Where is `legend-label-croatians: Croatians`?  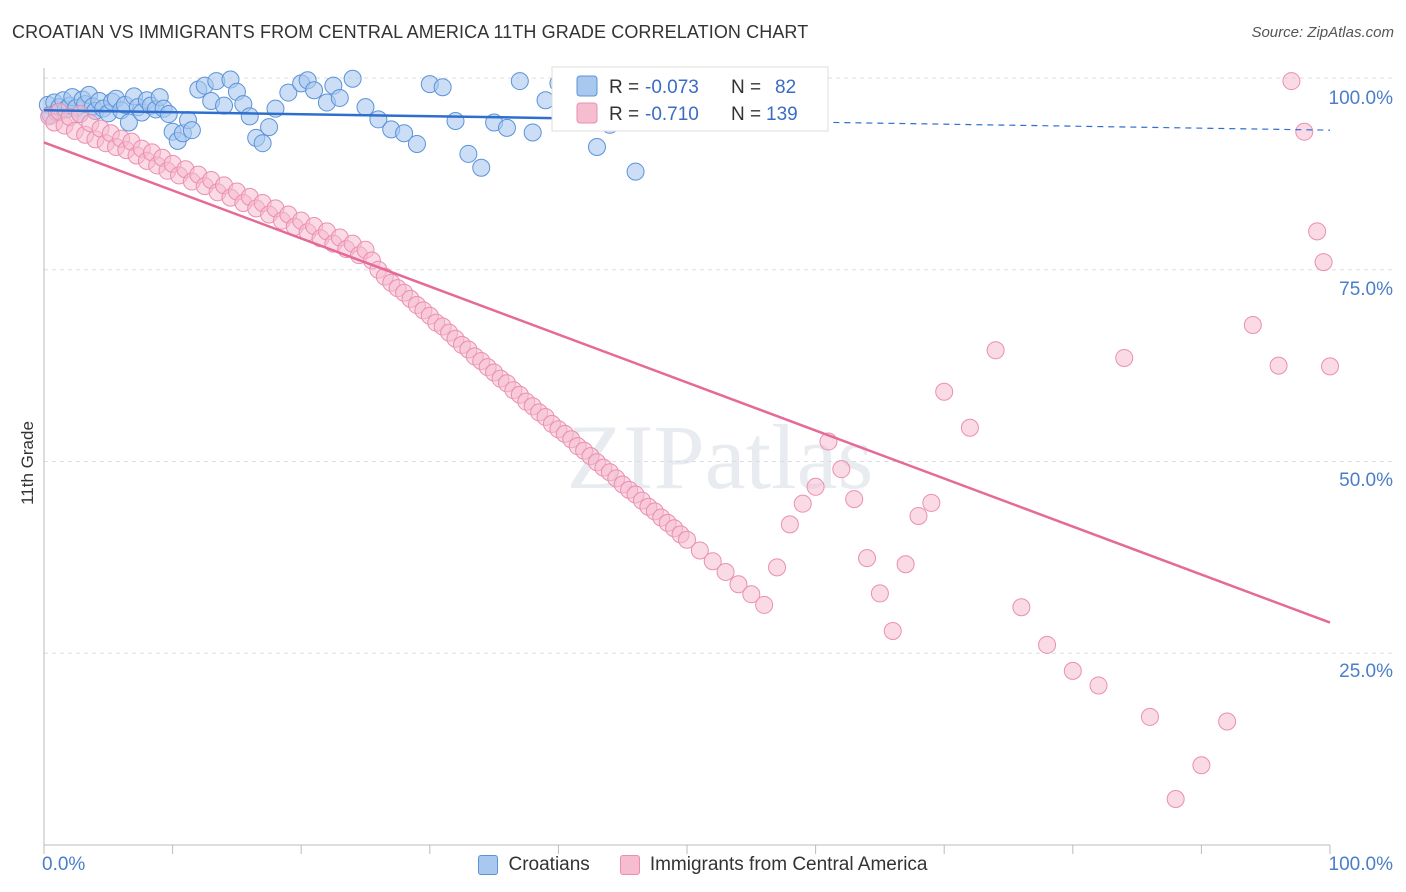
legend-label-croatians: Croatians is located at coordinates (549, 864).